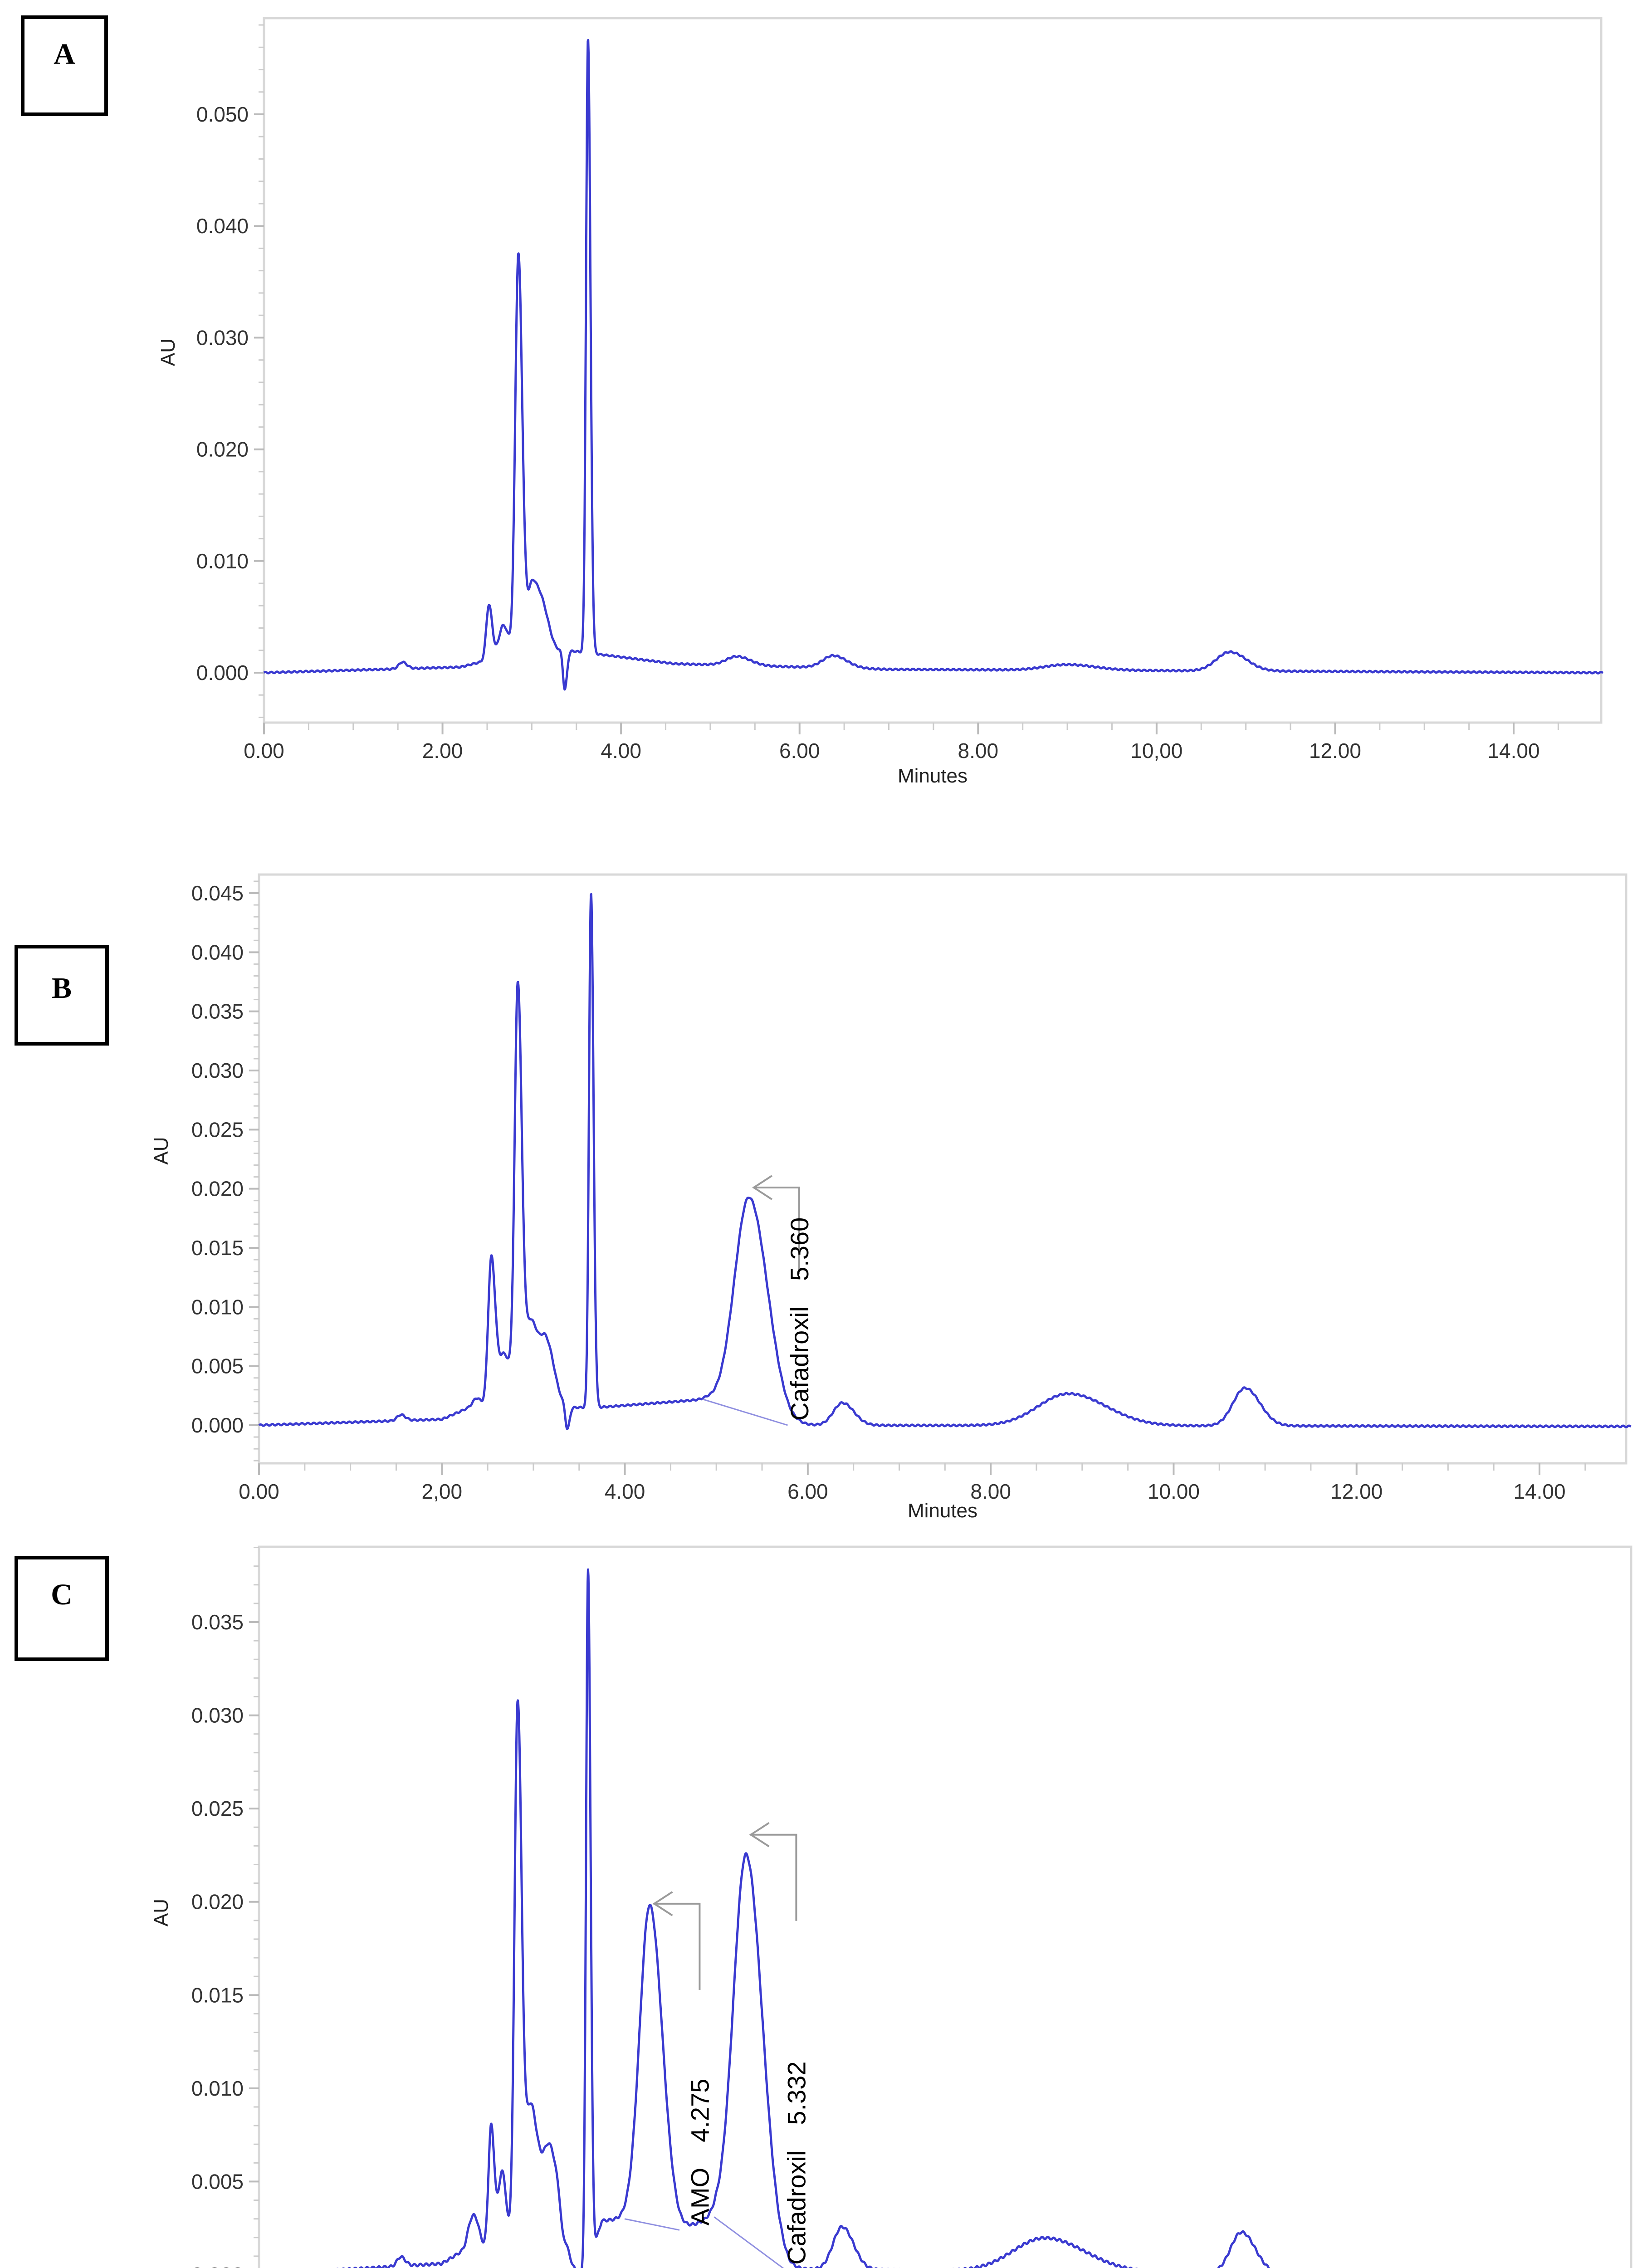  I want to click on panel-label-a: A, so click(64, 65).